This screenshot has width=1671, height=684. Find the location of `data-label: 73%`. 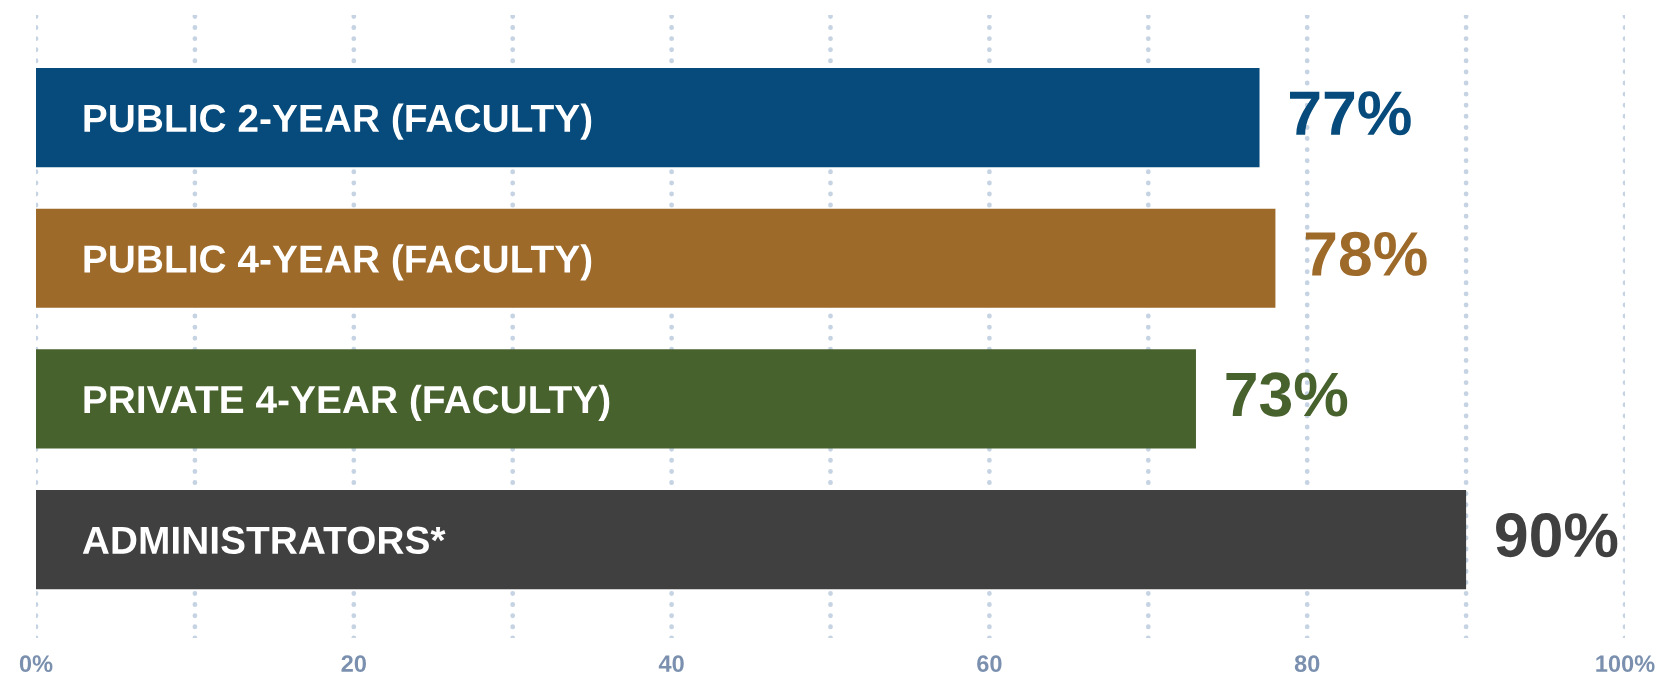

data-label: 73% is located at coordinates (1287, 394).